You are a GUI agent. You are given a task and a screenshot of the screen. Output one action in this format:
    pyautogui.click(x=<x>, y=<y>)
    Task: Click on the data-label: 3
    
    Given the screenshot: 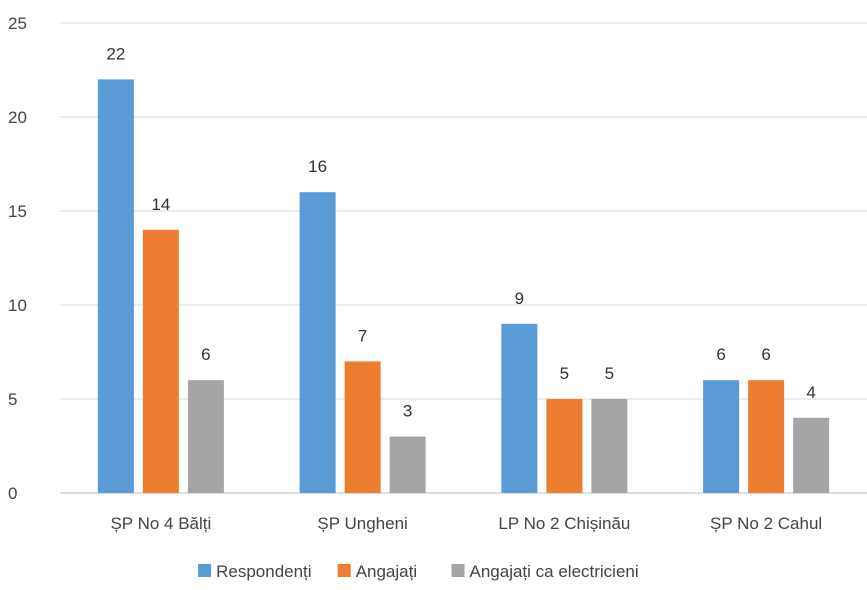 What is the action you would take?
    pyautogui.click(x=407, y=411)
    